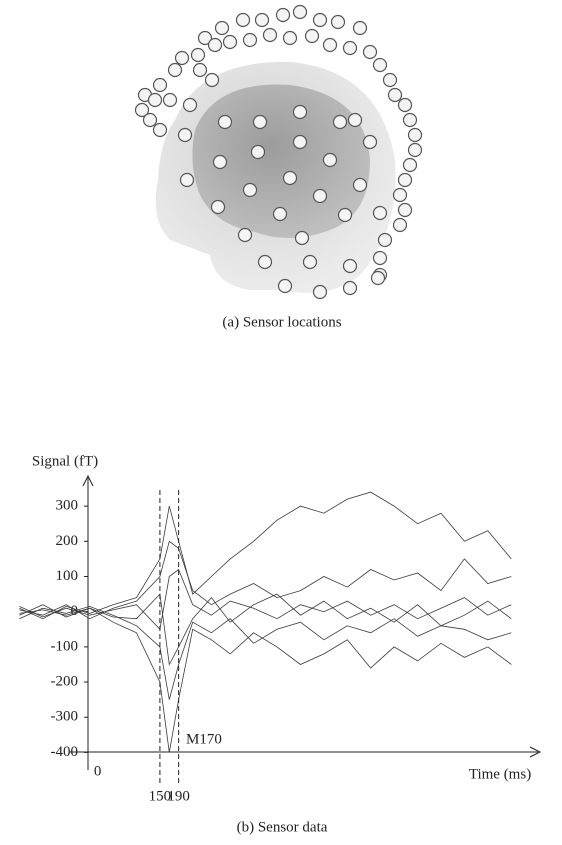 The width and height of the screenshot is (562, 845). Describe the element at coordinates (500, 774) in the screenshot. I see `x-axis-label: Time (ms)` at that location.